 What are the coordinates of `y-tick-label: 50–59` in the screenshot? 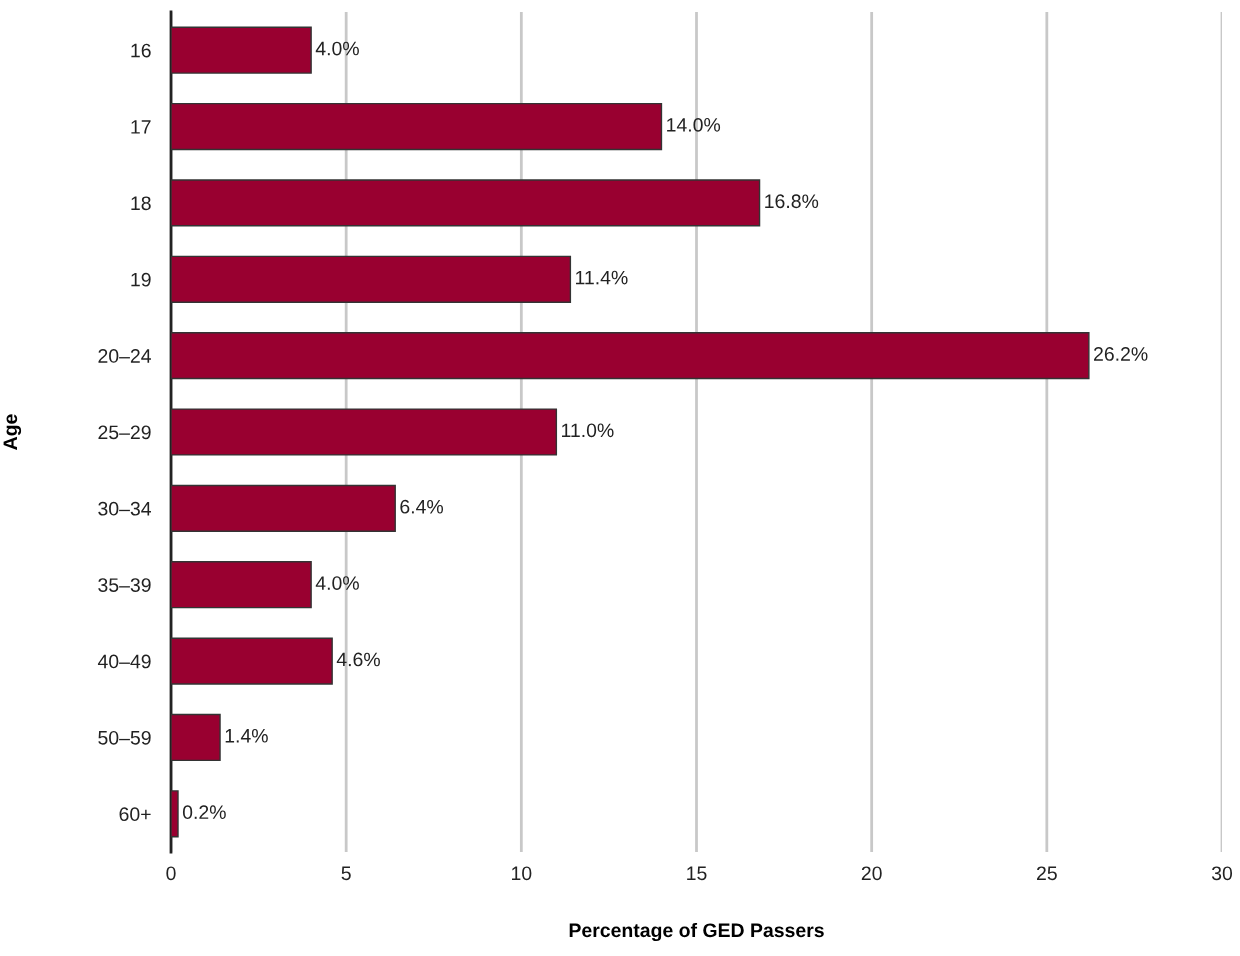 It's located at (124, 737).